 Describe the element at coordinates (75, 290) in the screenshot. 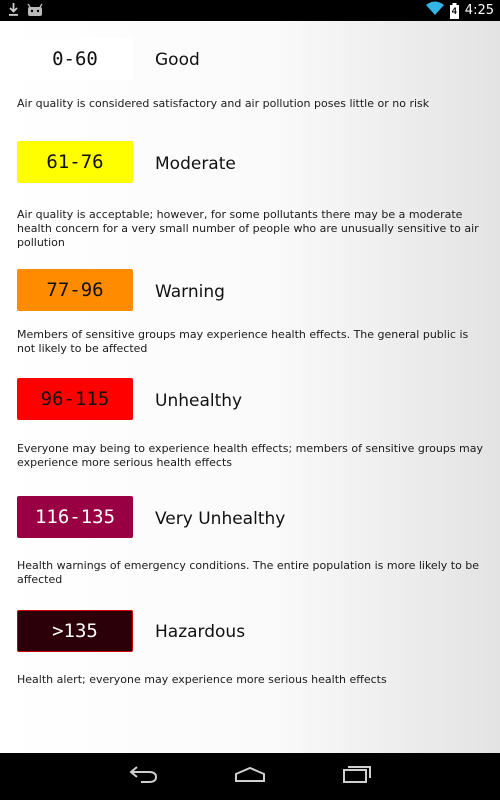

I see `range-badge: 77-96` at that location.